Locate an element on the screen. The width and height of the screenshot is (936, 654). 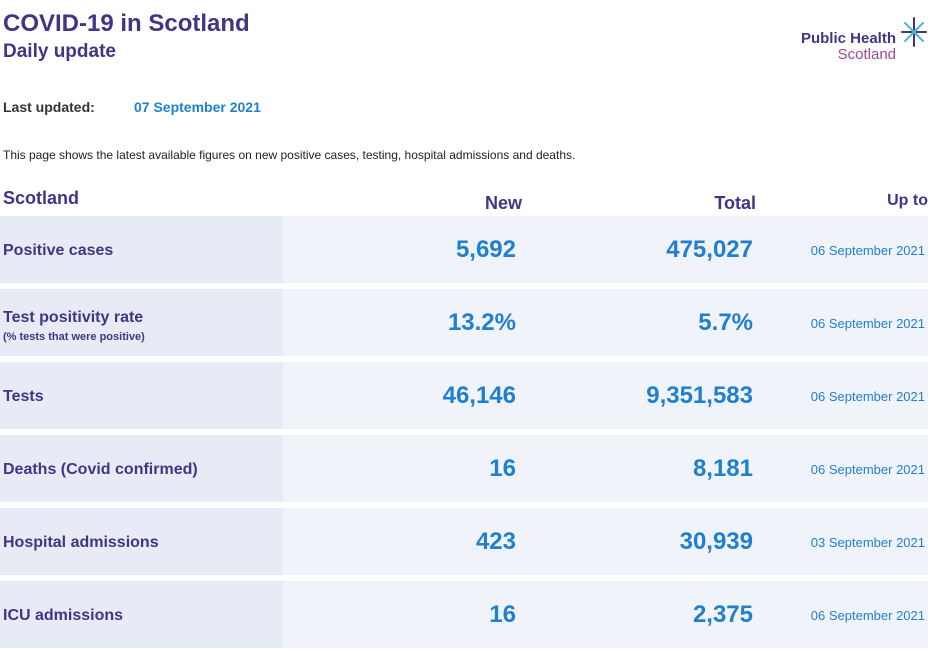
total-value: 30,939 is located at coordinates (716, 541).